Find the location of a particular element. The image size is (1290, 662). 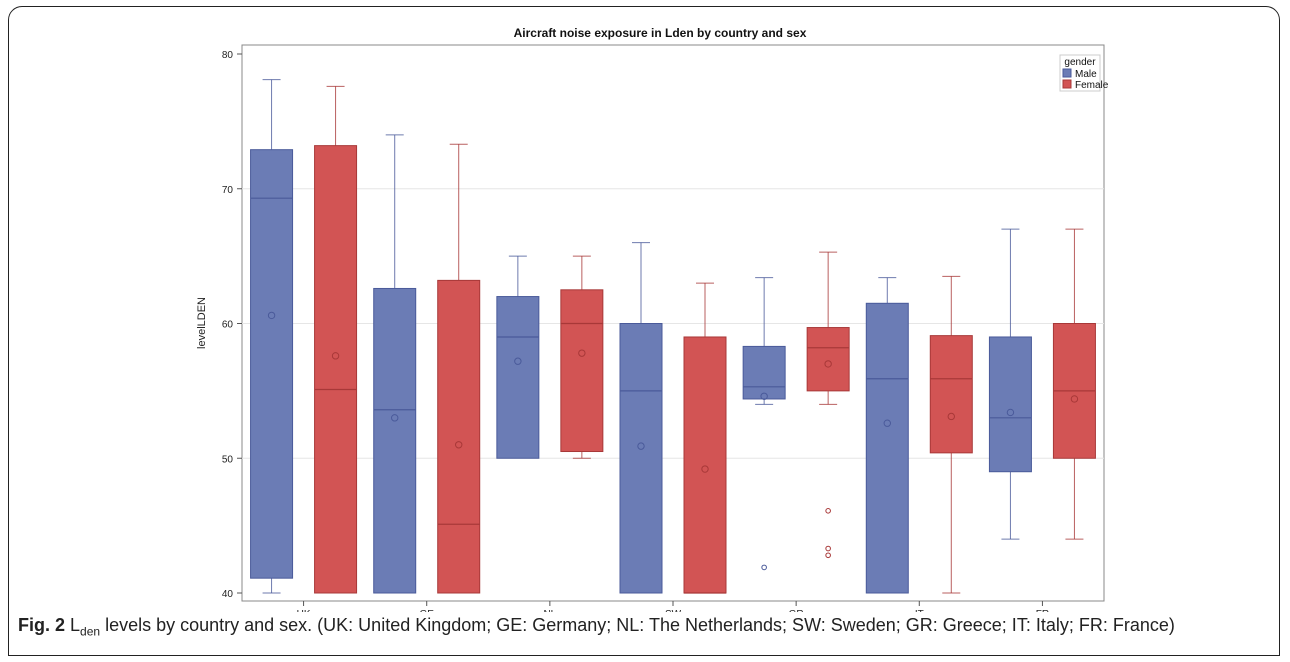

legend-swatch-male is located at coordinates (1067, 73).